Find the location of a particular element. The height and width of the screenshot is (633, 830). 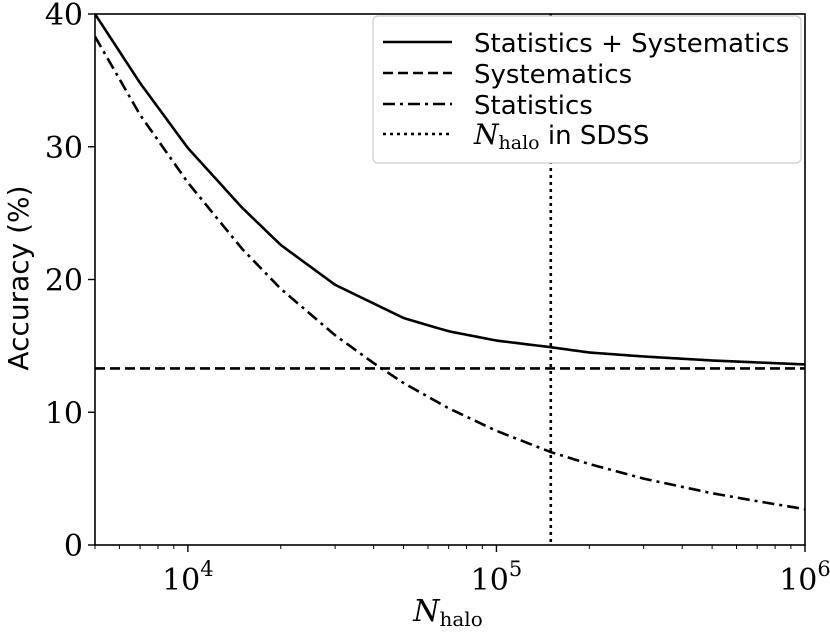

y-tick-label: 30 is located at coordinates (64, 148).